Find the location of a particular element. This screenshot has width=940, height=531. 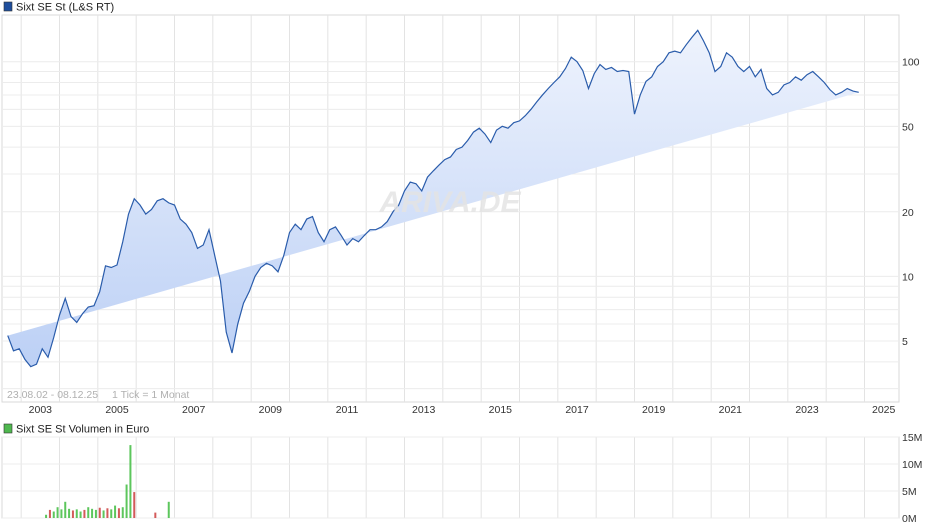

x-tick-label: 2009 is located at coordinates (271, 410).